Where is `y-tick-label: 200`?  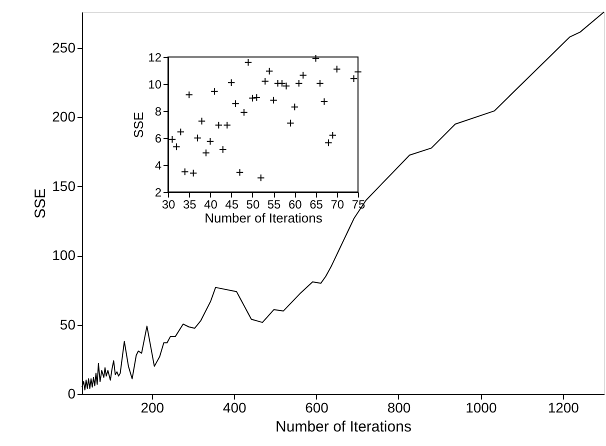
y-tick-label: 200 is located at coordinates (64, 116).